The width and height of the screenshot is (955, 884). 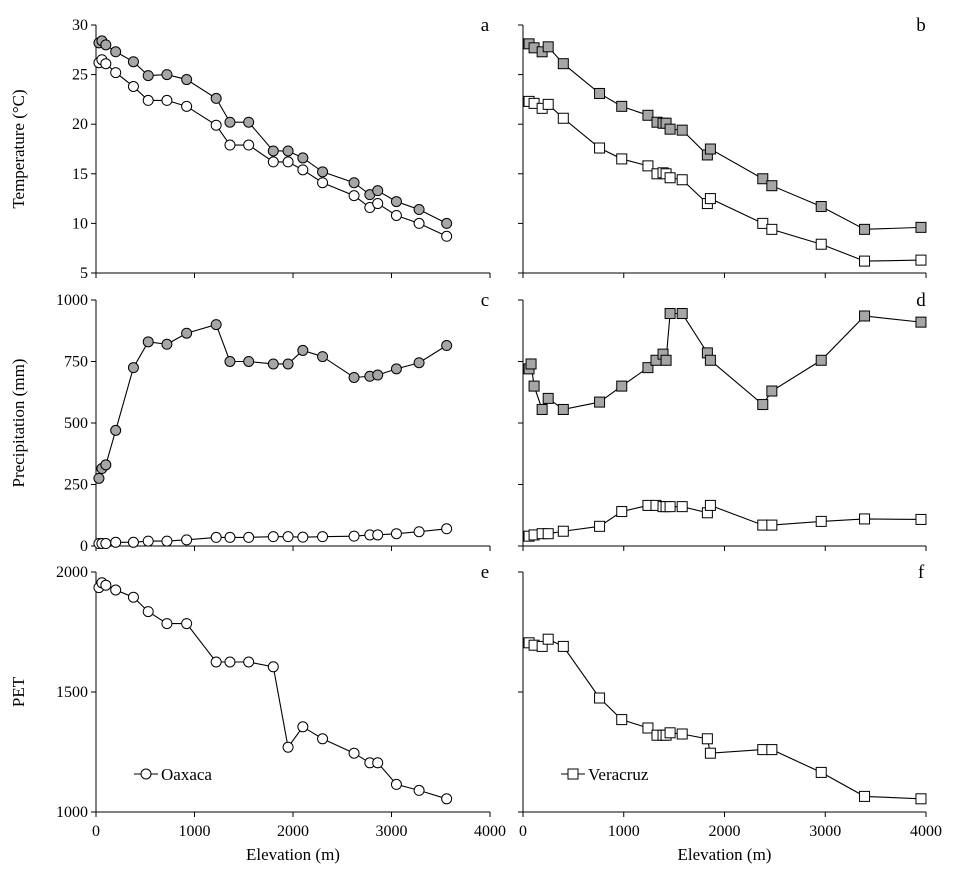 I want to click on y-tick-label: 1500, so click(x=72, y=692).